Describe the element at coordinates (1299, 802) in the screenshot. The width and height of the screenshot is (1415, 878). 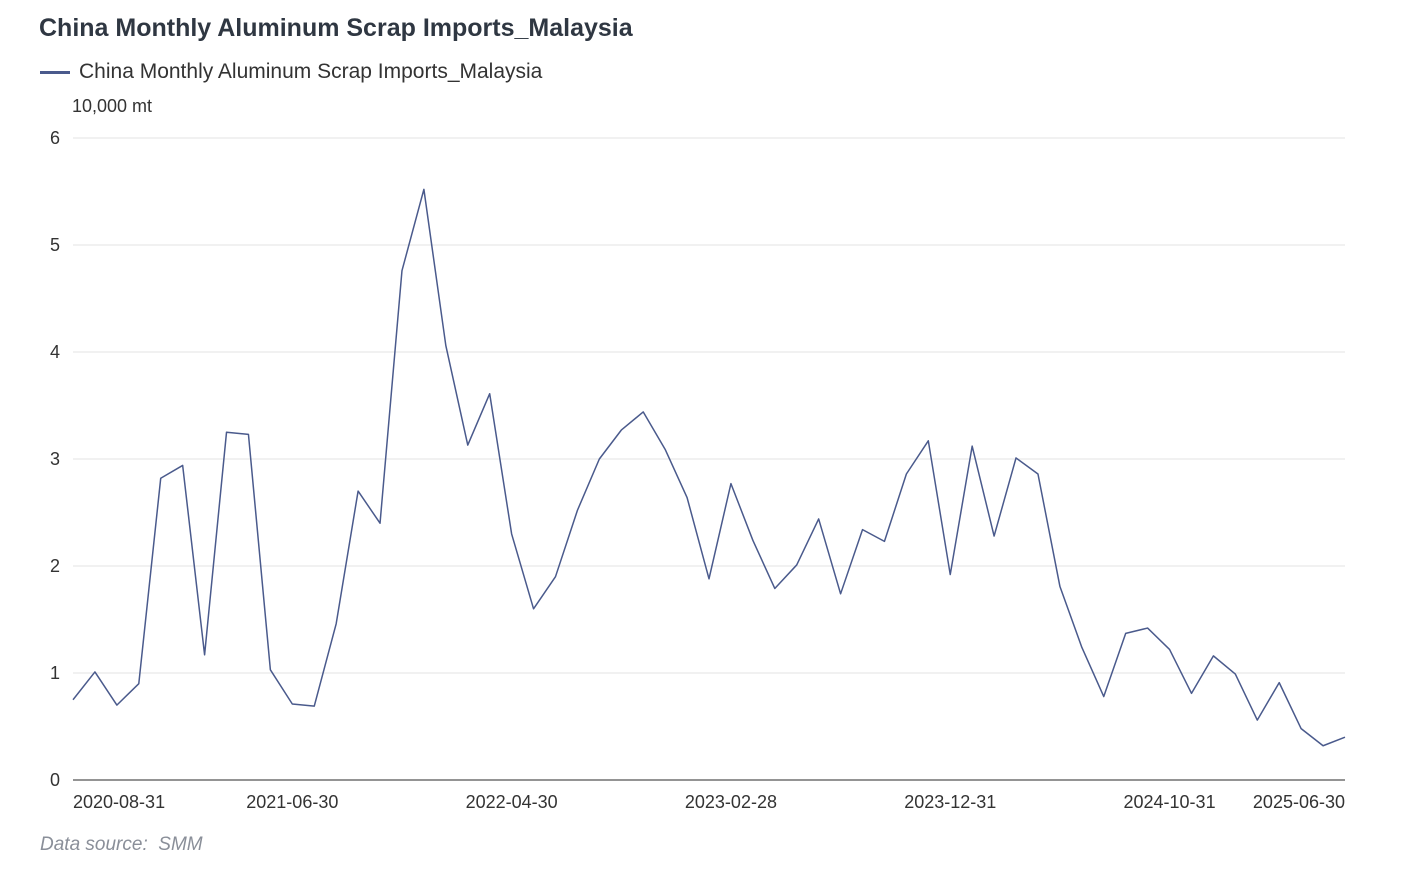
I see `x-tick-label-2025-06-30: 2025-06-30` at that location.